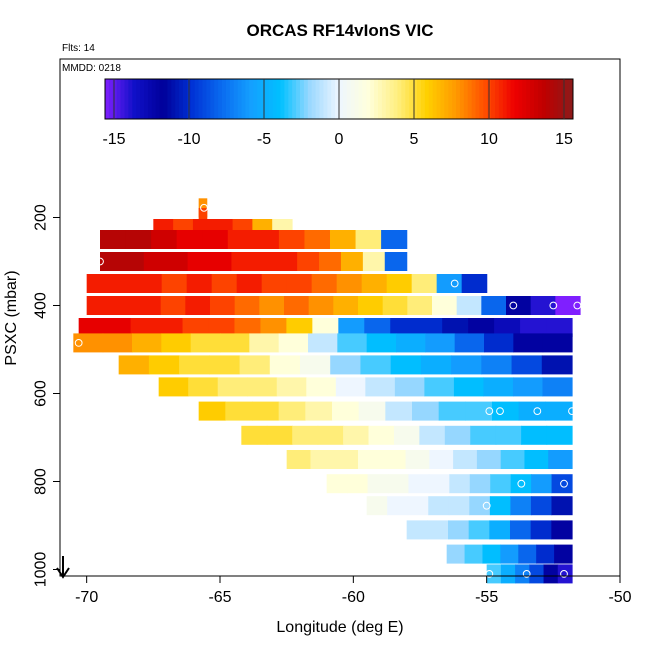 The width and height of the screenshot is (650, 650). Describe the element at coordinates (619, 597) in the screenshot. I see `x-tick-label: -50` at that location.